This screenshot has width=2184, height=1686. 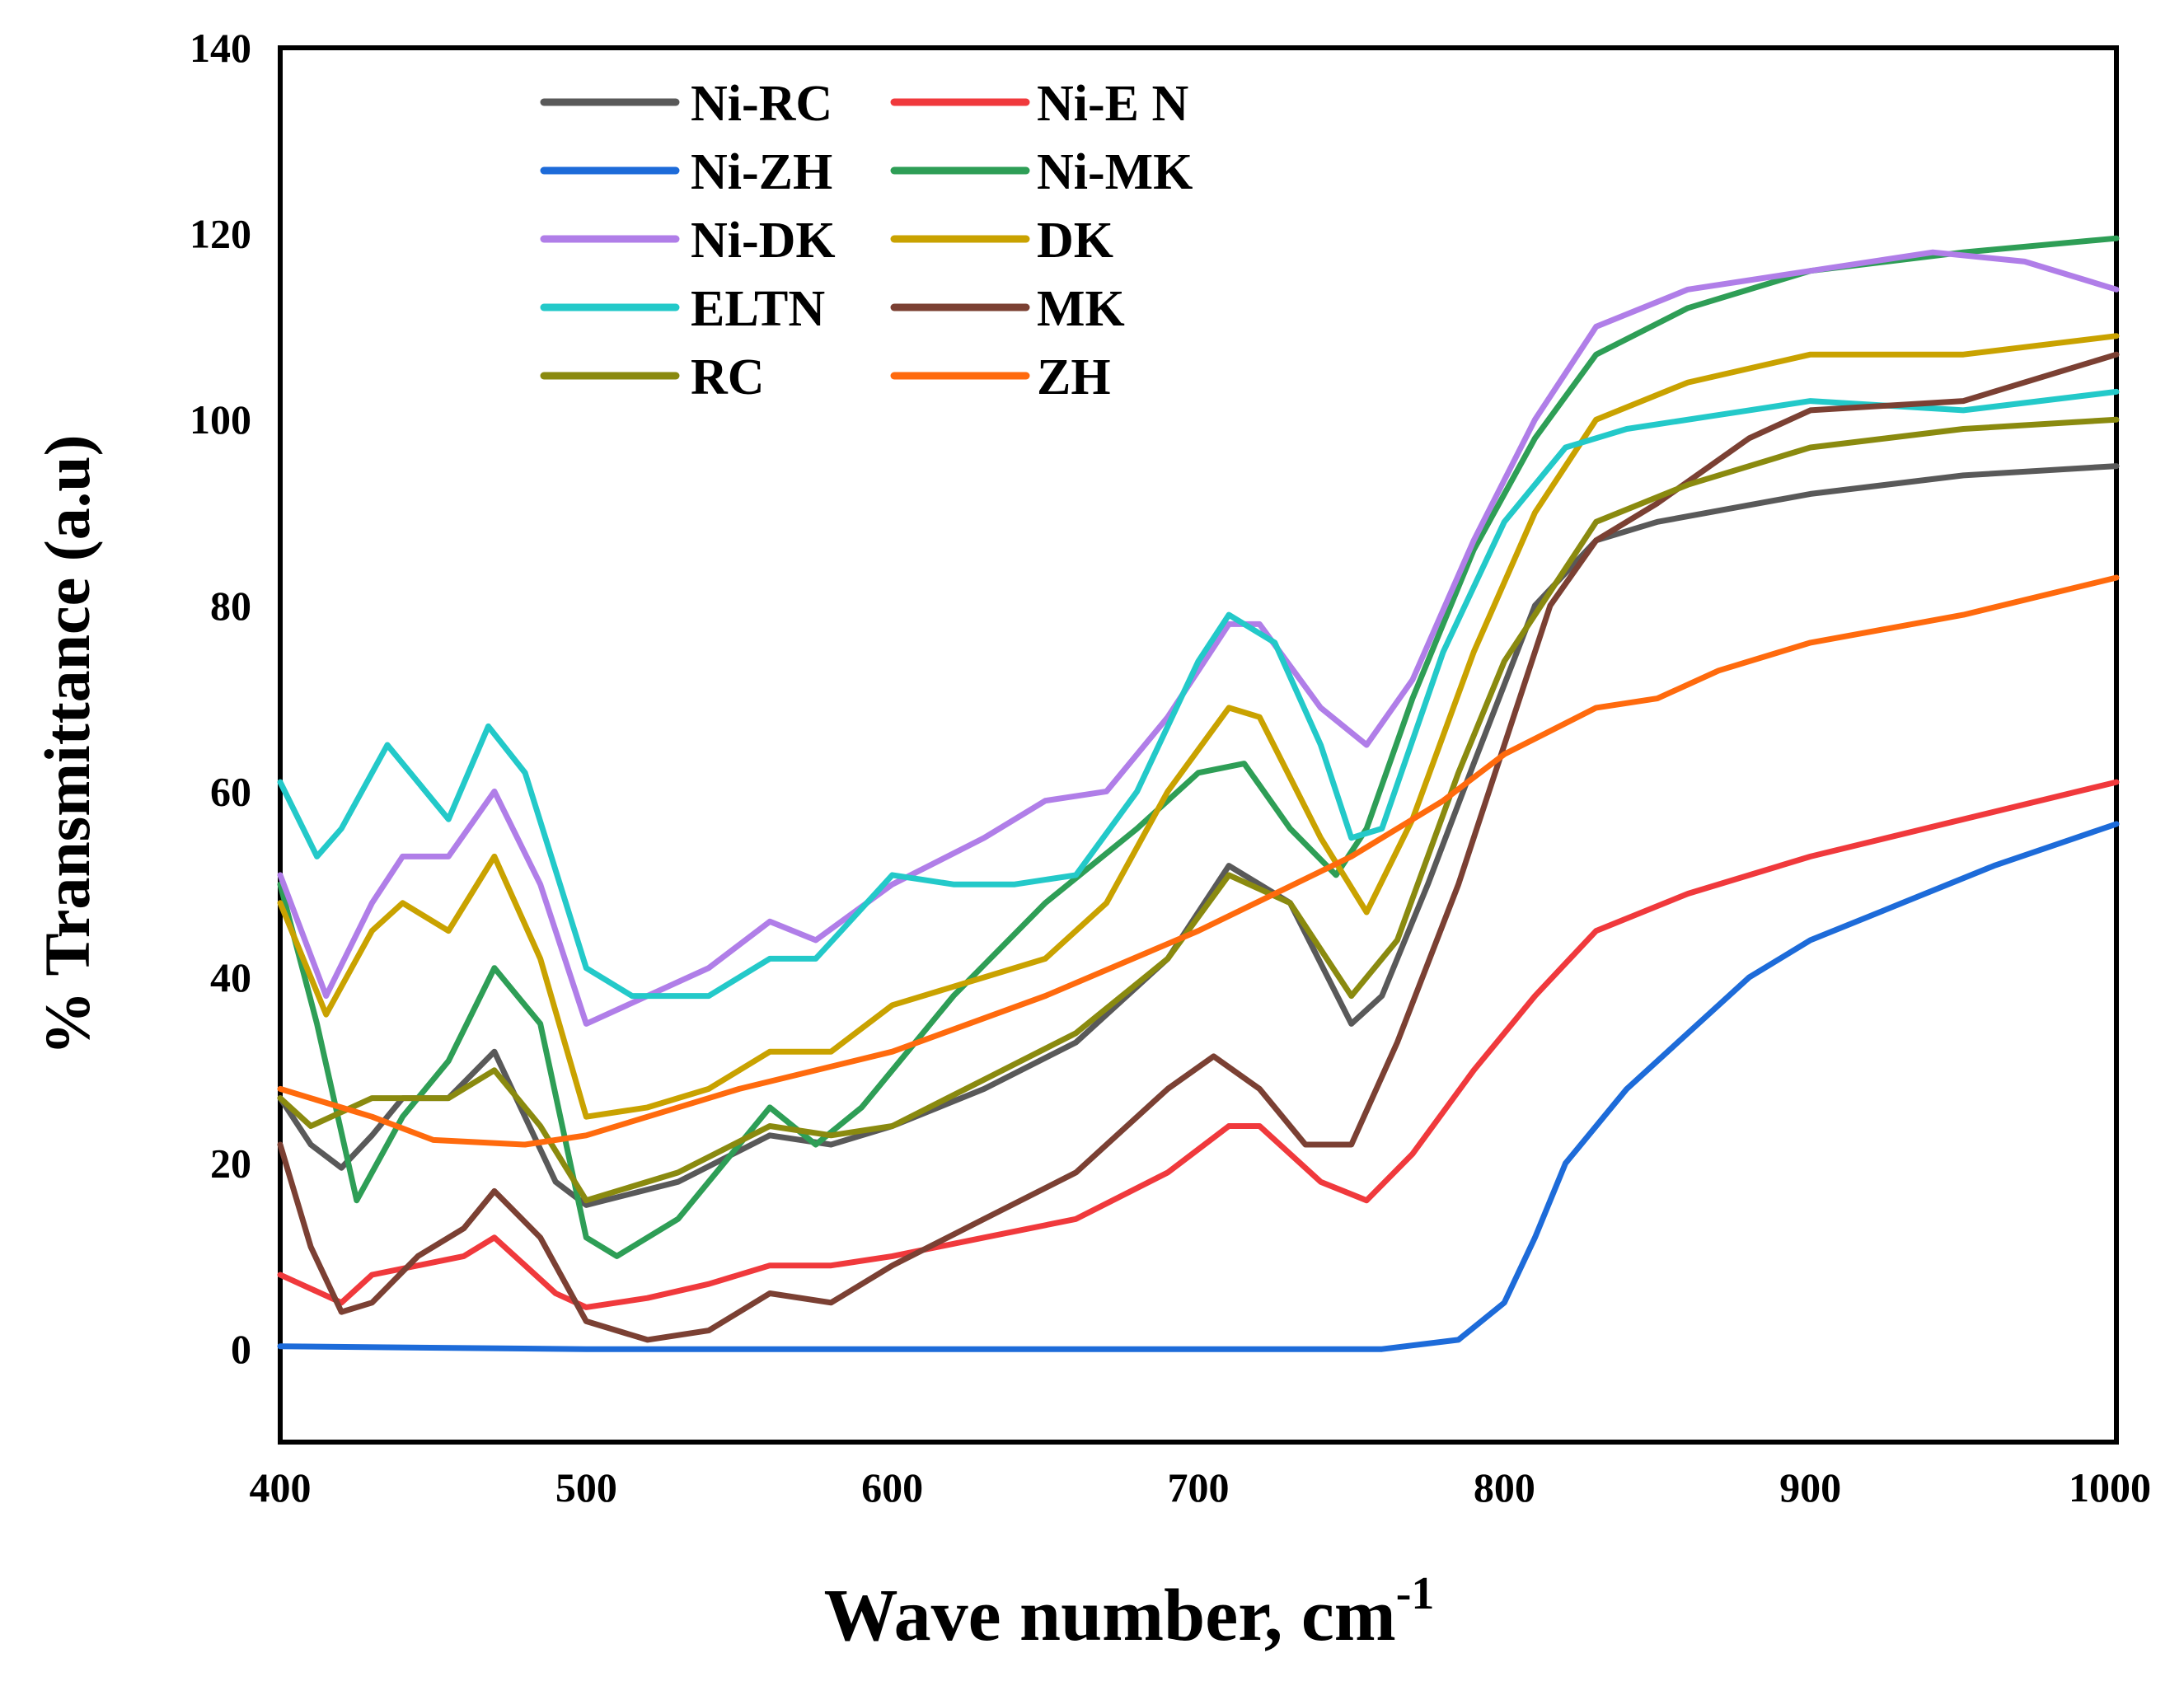 What do you see at coordinates (281, 1487) in the screenshot?
I see `x-tick-label: 400` at bounding box center [281, 1487].